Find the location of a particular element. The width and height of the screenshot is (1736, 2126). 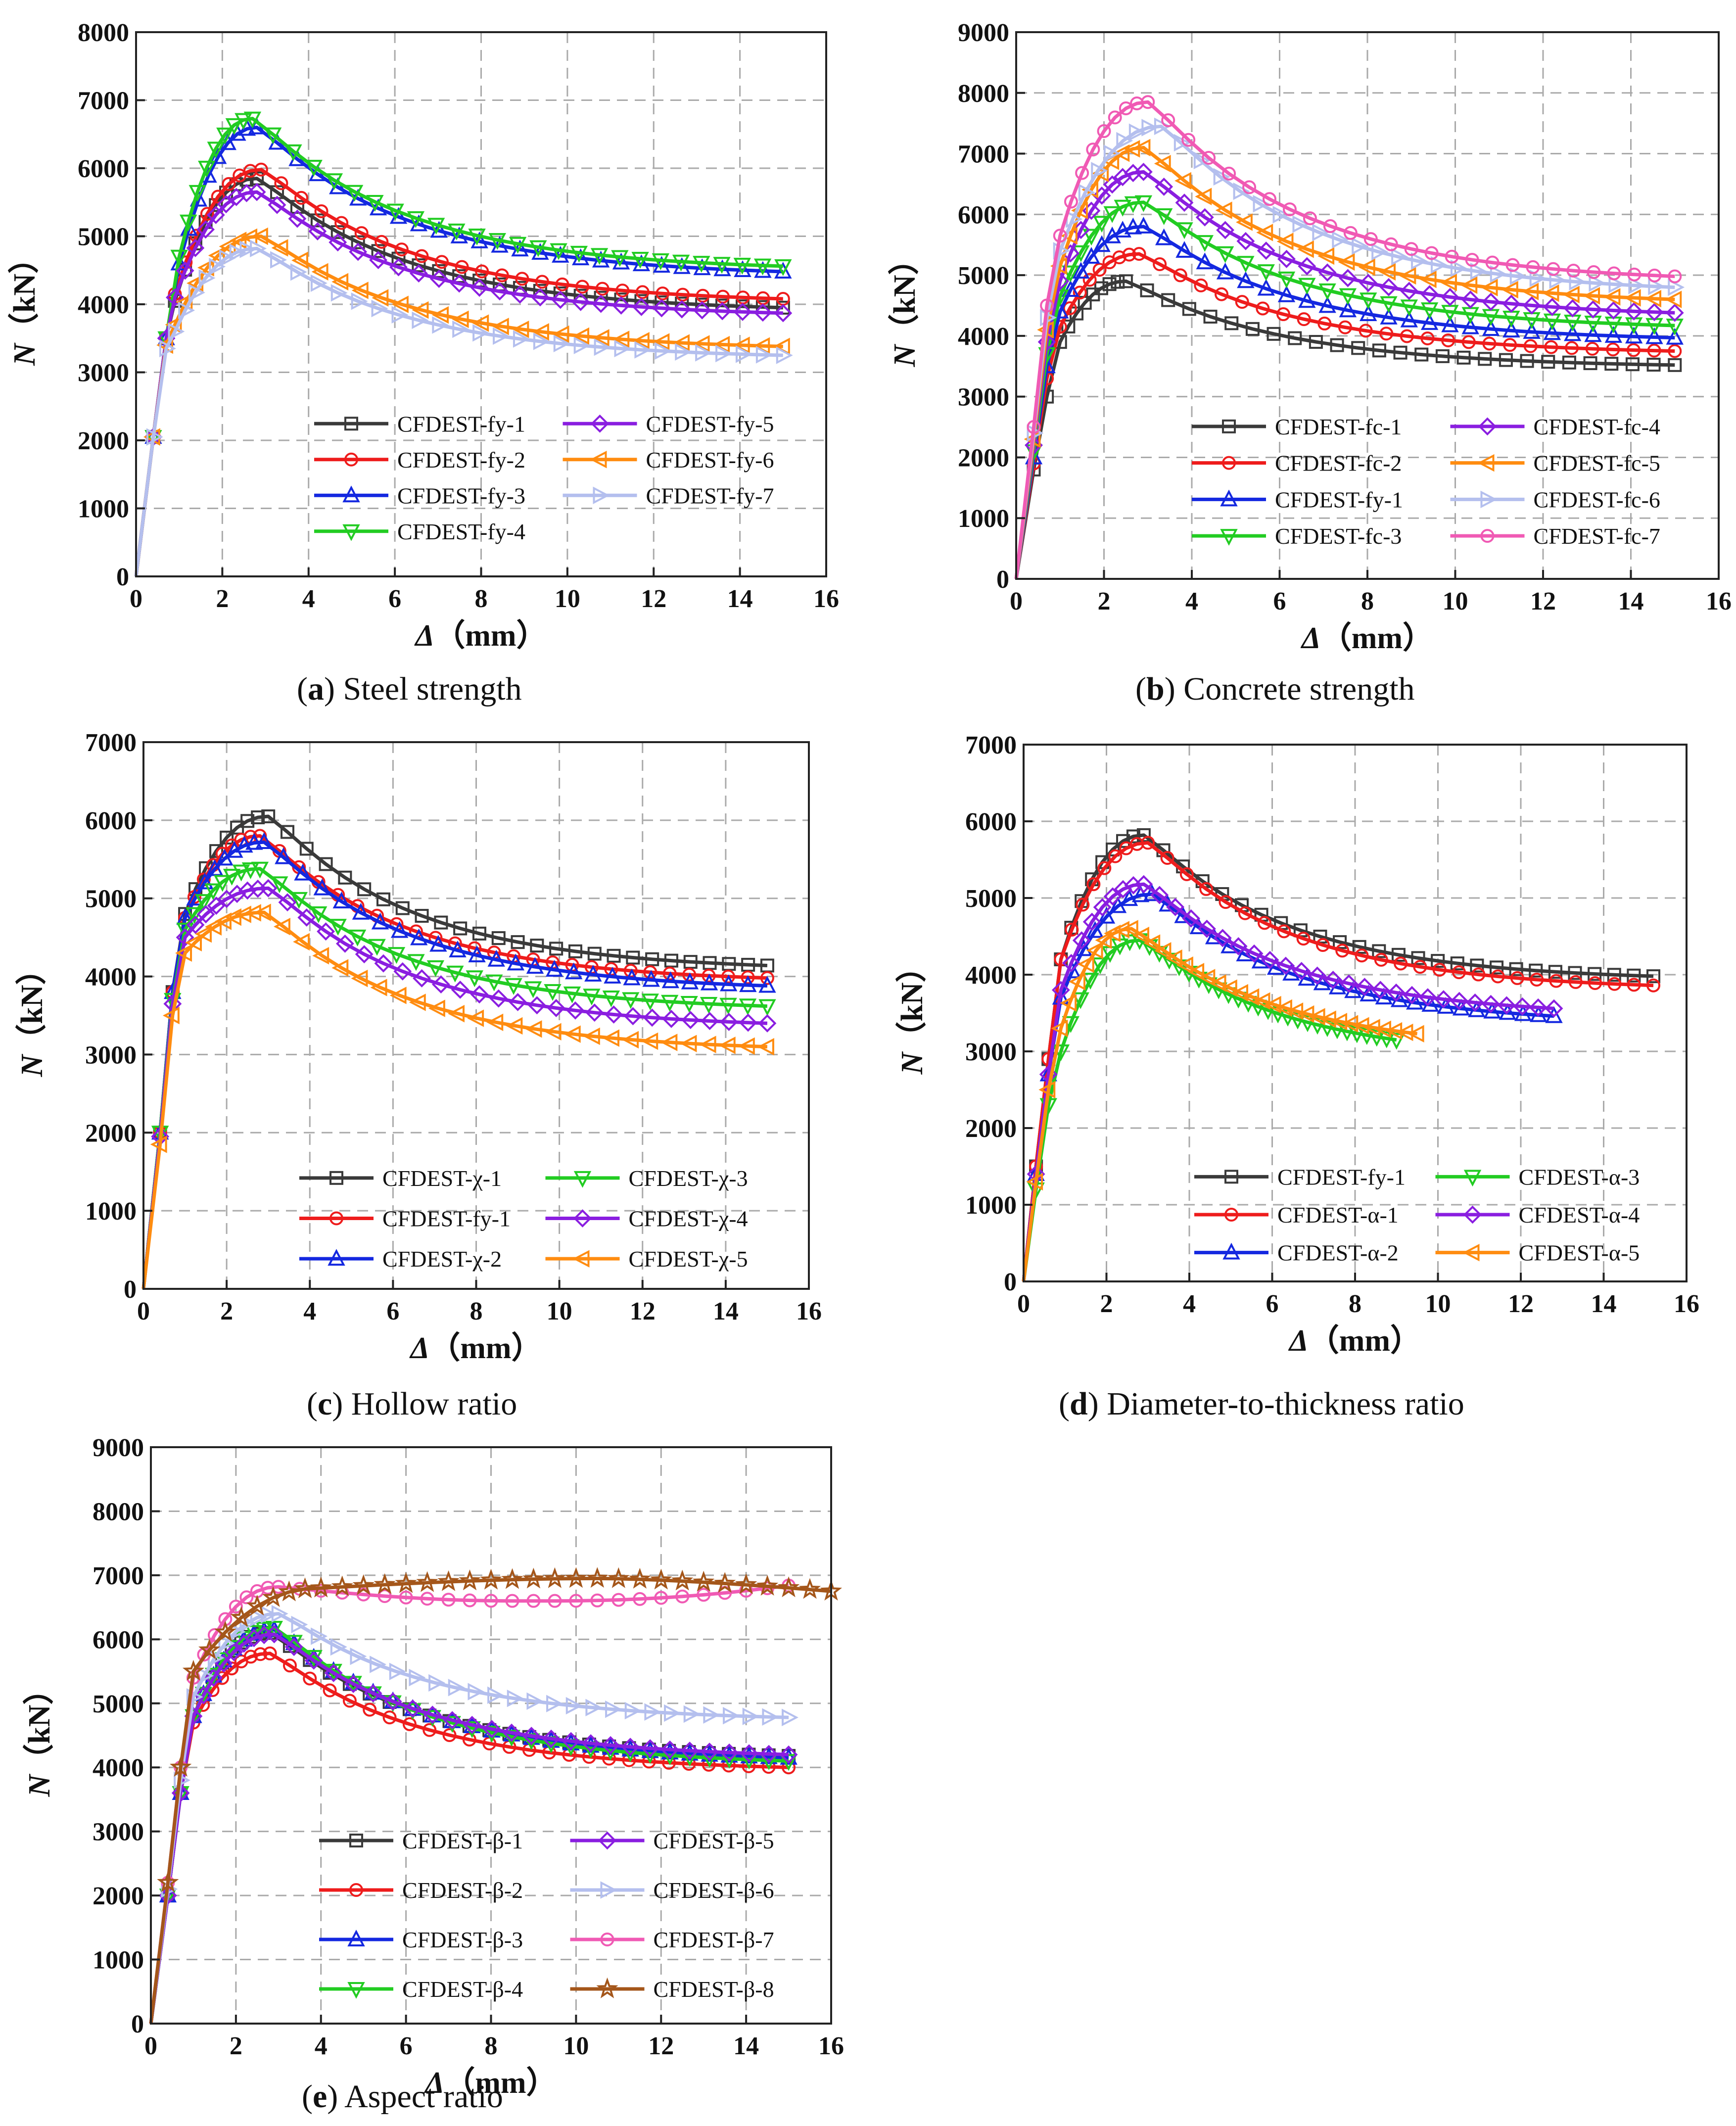

legend-label: CFDEST-α-5 is located at coordinates (1579, 1253).